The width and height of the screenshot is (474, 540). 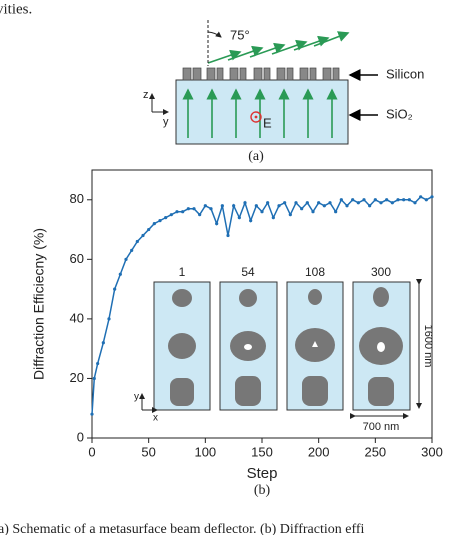 I want to click on width-label: 700 nm, so click(x=381, y=427).